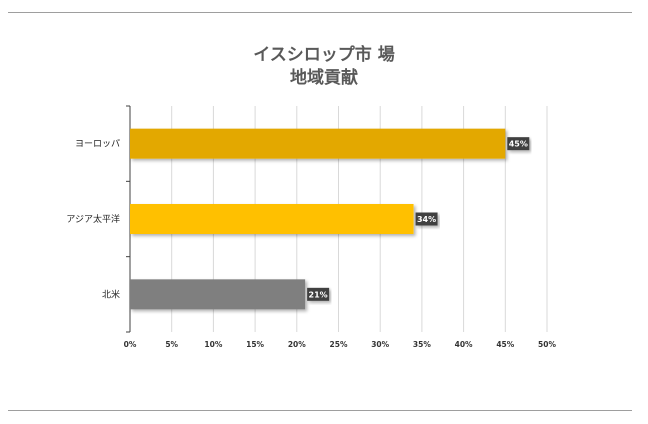  What do you see at coordinates (93, 219) in the screenshot?
I see `category-label: アジア太平洋` at bounding box center [93, 219].